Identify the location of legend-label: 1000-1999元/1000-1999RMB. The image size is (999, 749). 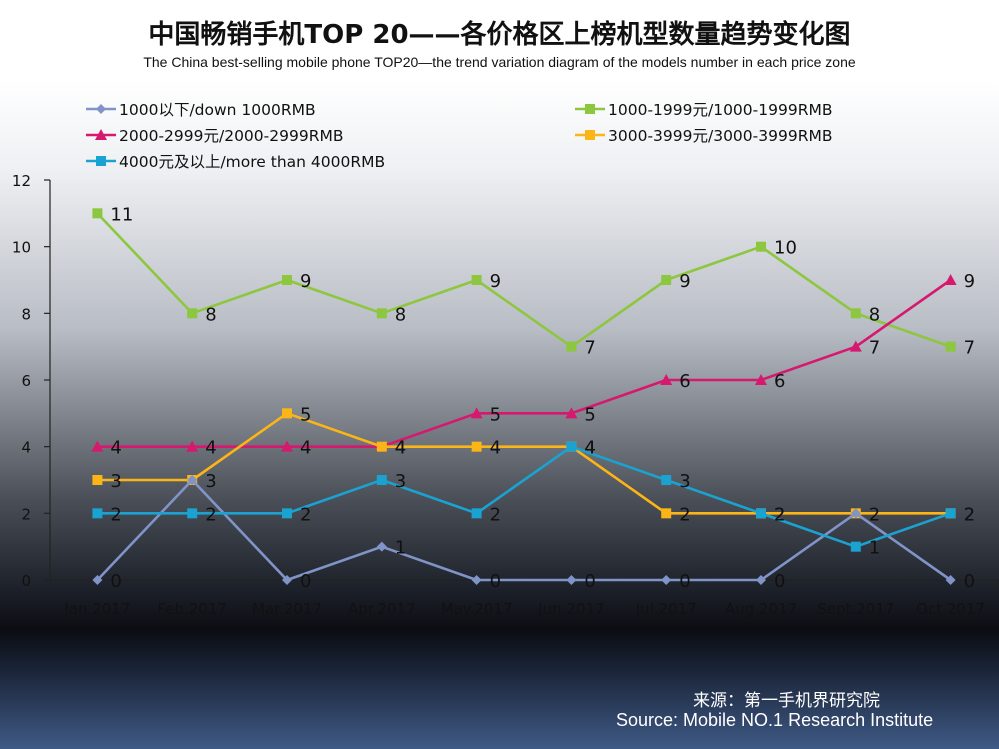
(720, 110).